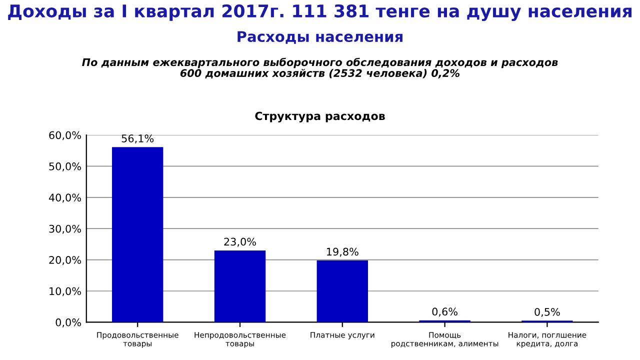 The image size is (640, 360). What do you see at coordinates (240, 242) in the screenshot?
I see `data-label: 23,0%` at bounding box center [240, 242].